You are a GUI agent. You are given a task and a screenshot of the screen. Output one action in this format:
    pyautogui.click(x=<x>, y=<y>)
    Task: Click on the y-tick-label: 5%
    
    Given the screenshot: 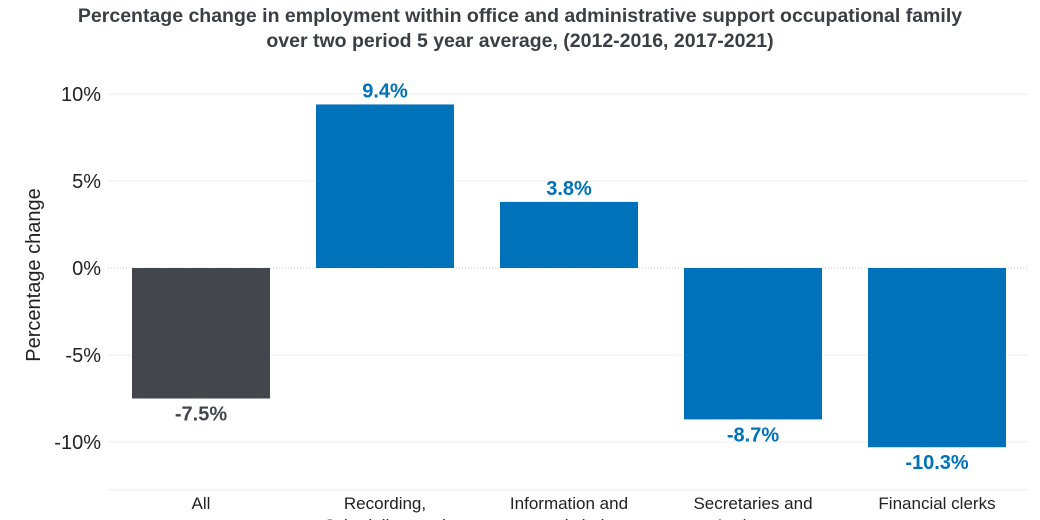 What is the action you would take?
    pyautogui.click(x=86, y=182)
    